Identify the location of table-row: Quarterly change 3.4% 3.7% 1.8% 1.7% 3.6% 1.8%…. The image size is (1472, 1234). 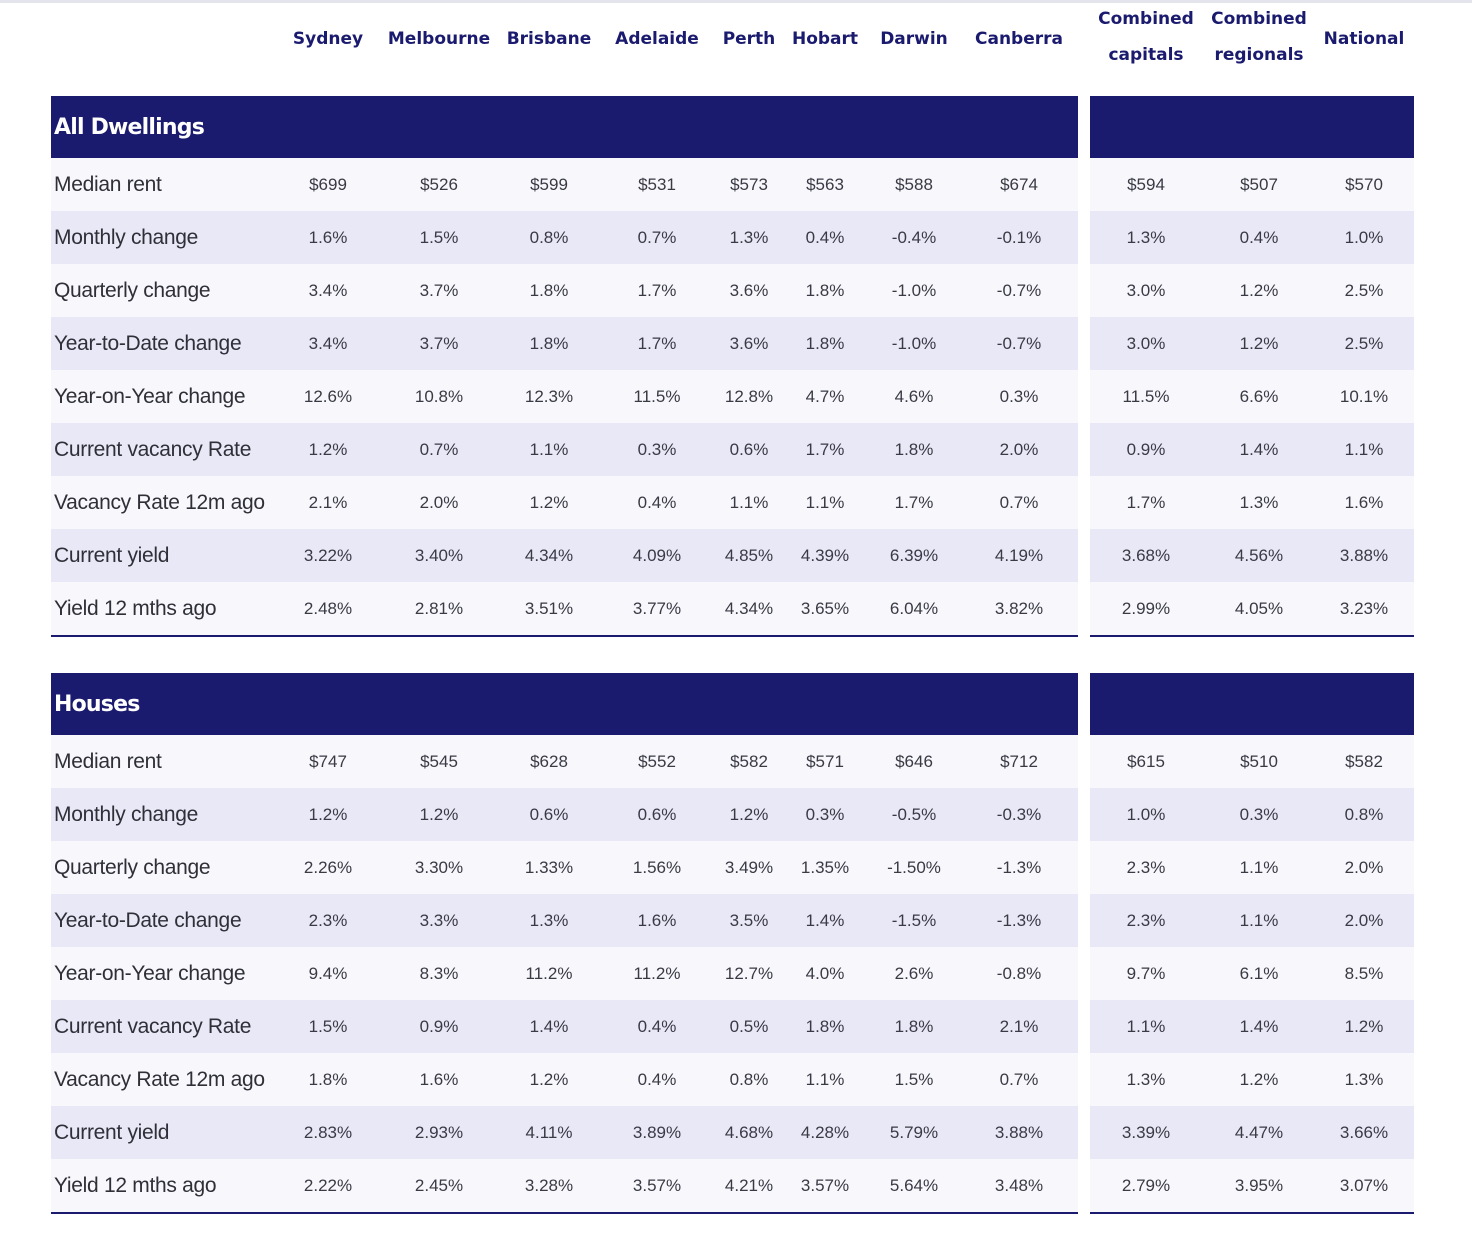
(732, 290).